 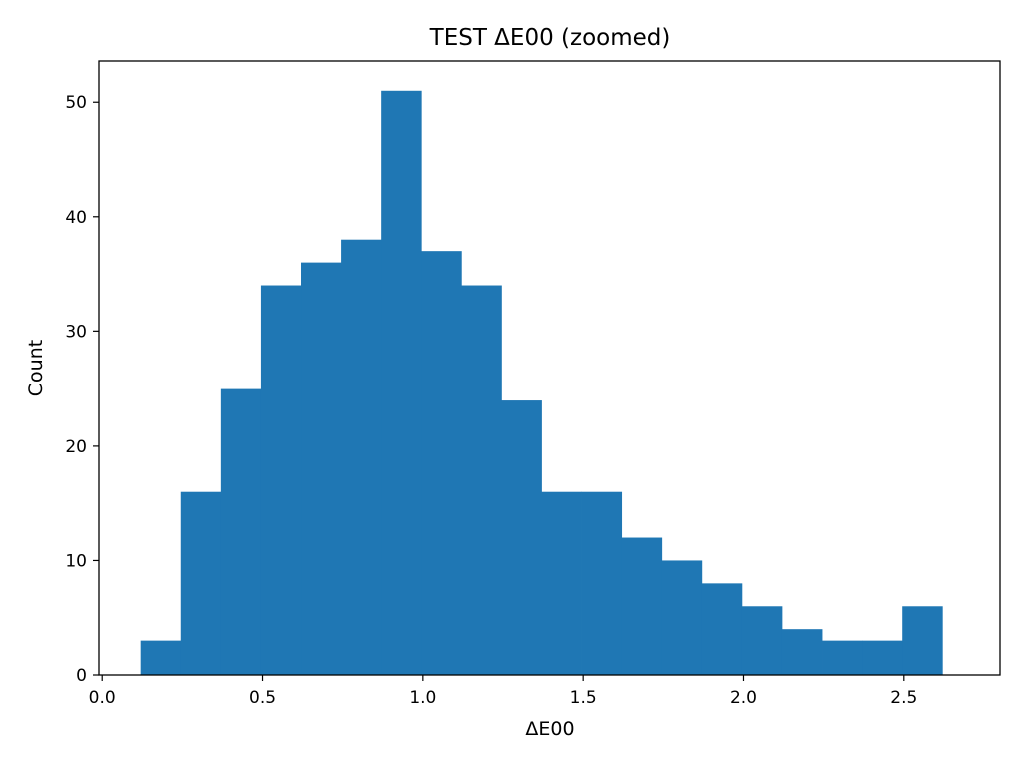 What do you see at coordinates (102, 698) in the screenshot?
I see `x-tick-label: 0.0` at bounding box center [102, 698].